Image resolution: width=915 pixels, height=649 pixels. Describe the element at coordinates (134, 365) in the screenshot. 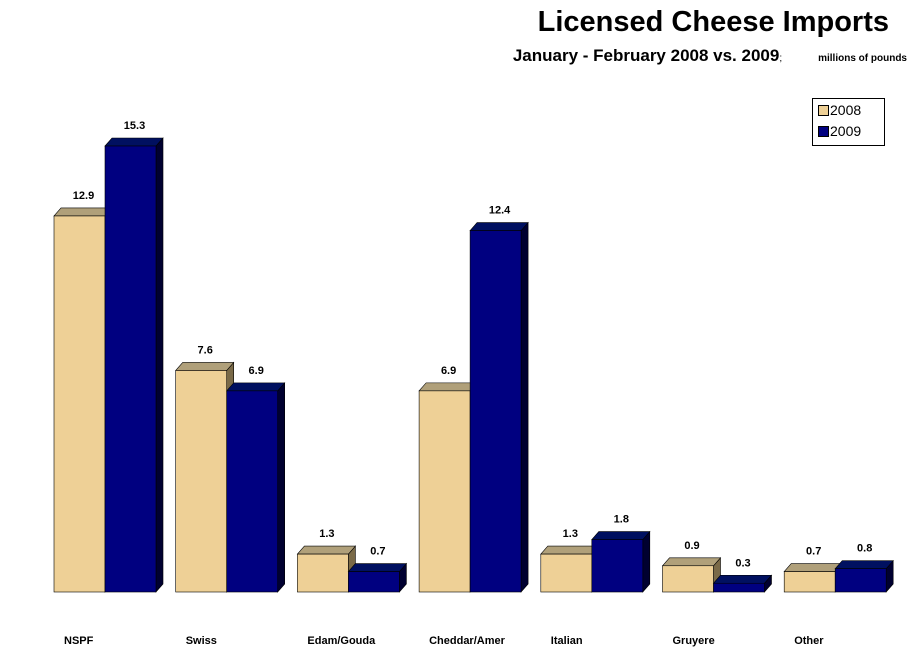

I see `bar-nspf-2009` at that location.